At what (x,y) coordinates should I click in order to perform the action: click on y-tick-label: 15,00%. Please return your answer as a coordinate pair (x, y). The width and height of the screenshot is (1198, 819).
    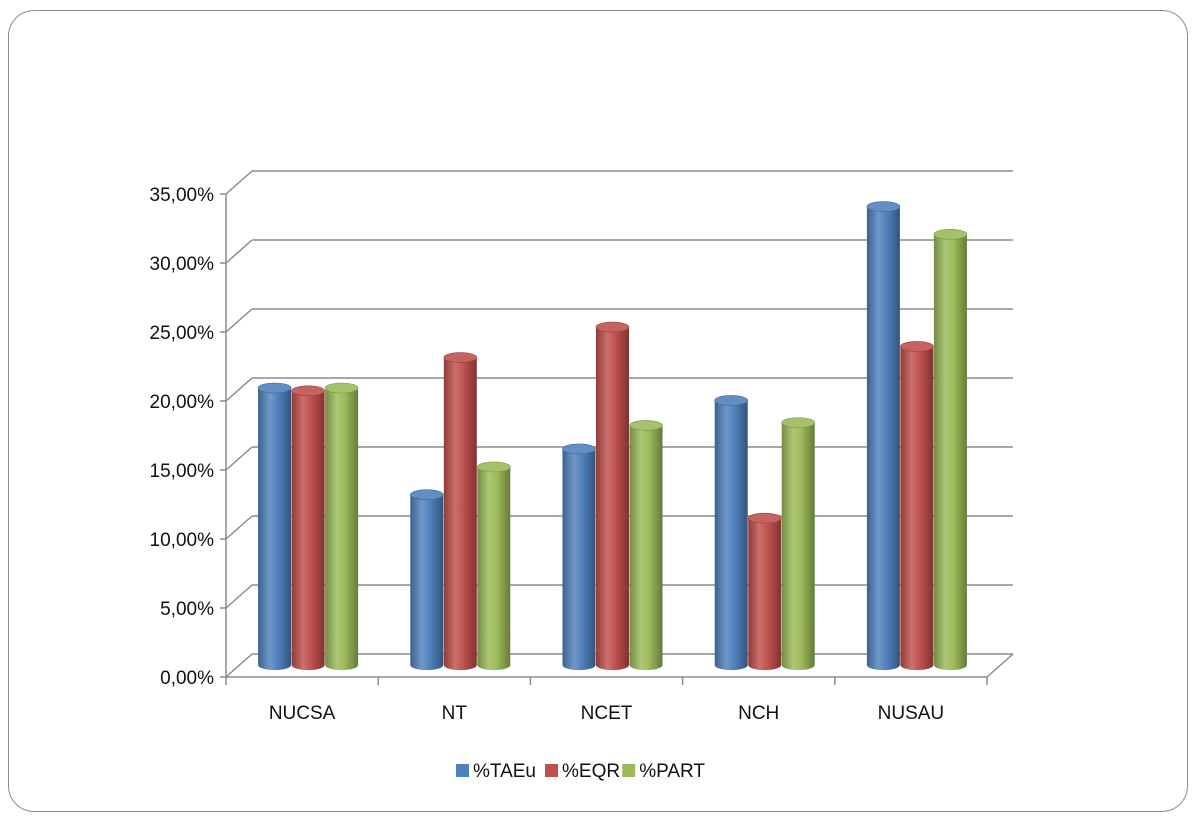
    Looking at the image, I should click on (182, 471).